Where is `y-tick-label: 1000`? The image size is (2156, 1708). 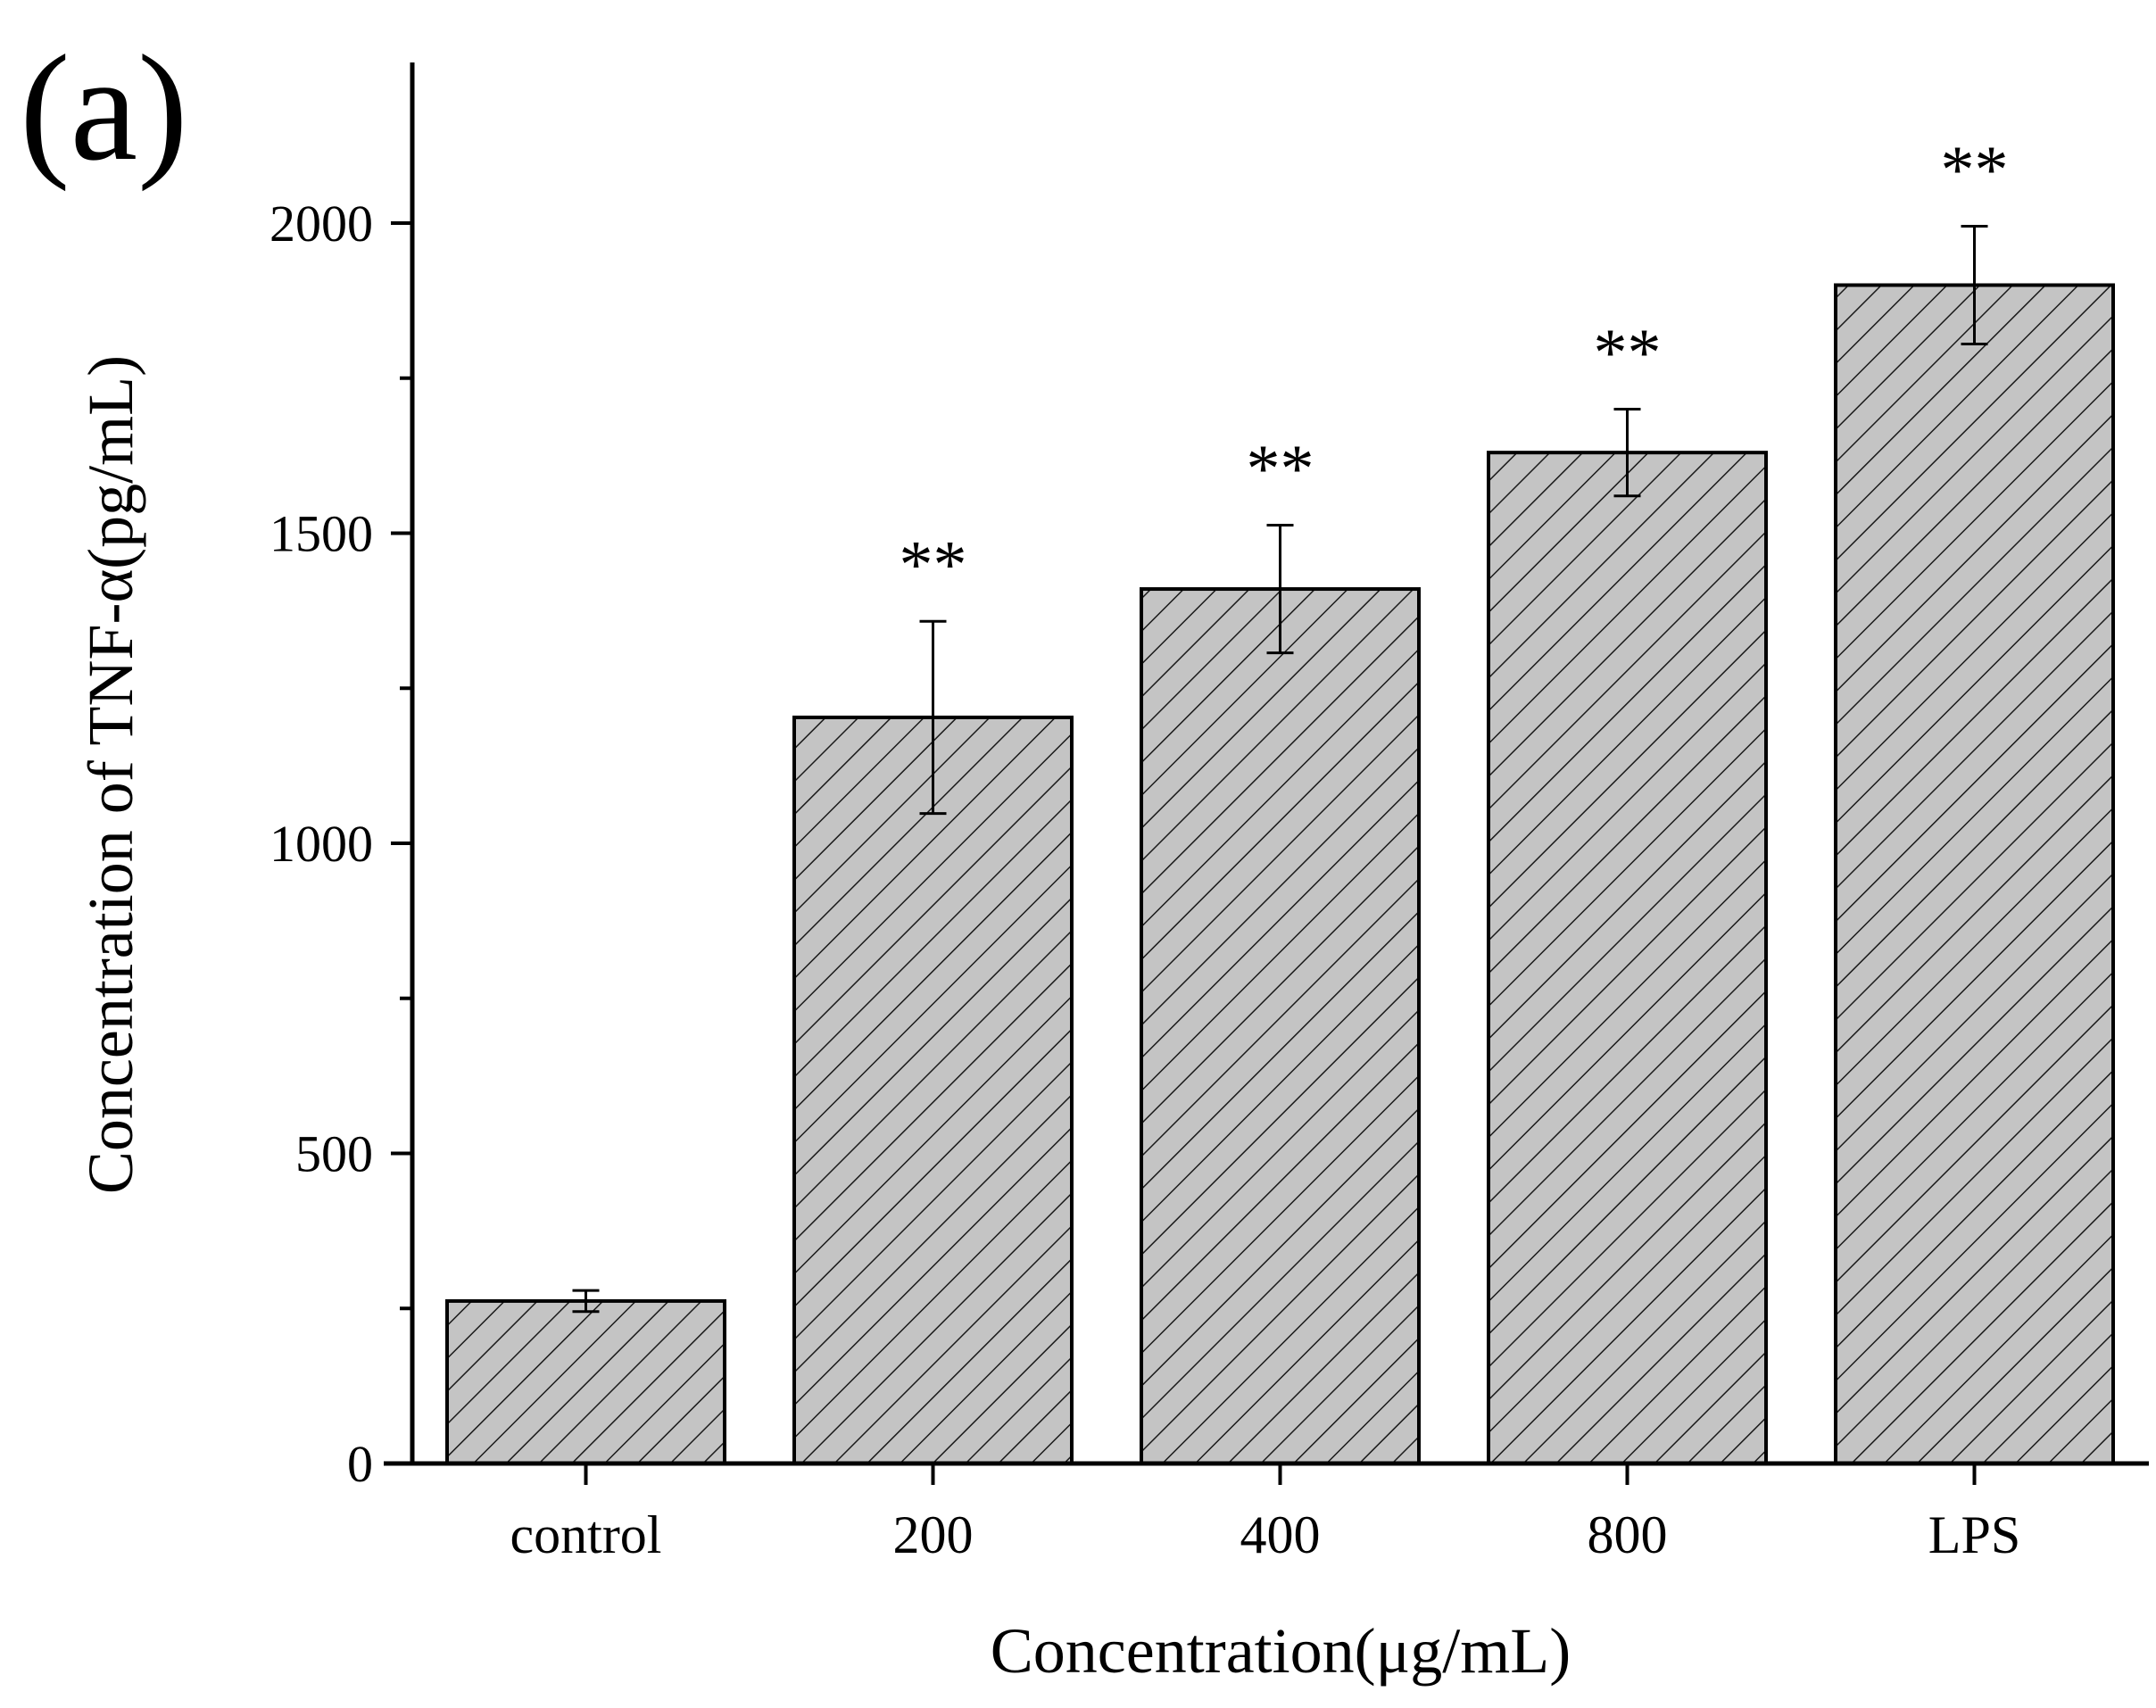 y-tick-label: 1000 is located at coordinates (321, 844).